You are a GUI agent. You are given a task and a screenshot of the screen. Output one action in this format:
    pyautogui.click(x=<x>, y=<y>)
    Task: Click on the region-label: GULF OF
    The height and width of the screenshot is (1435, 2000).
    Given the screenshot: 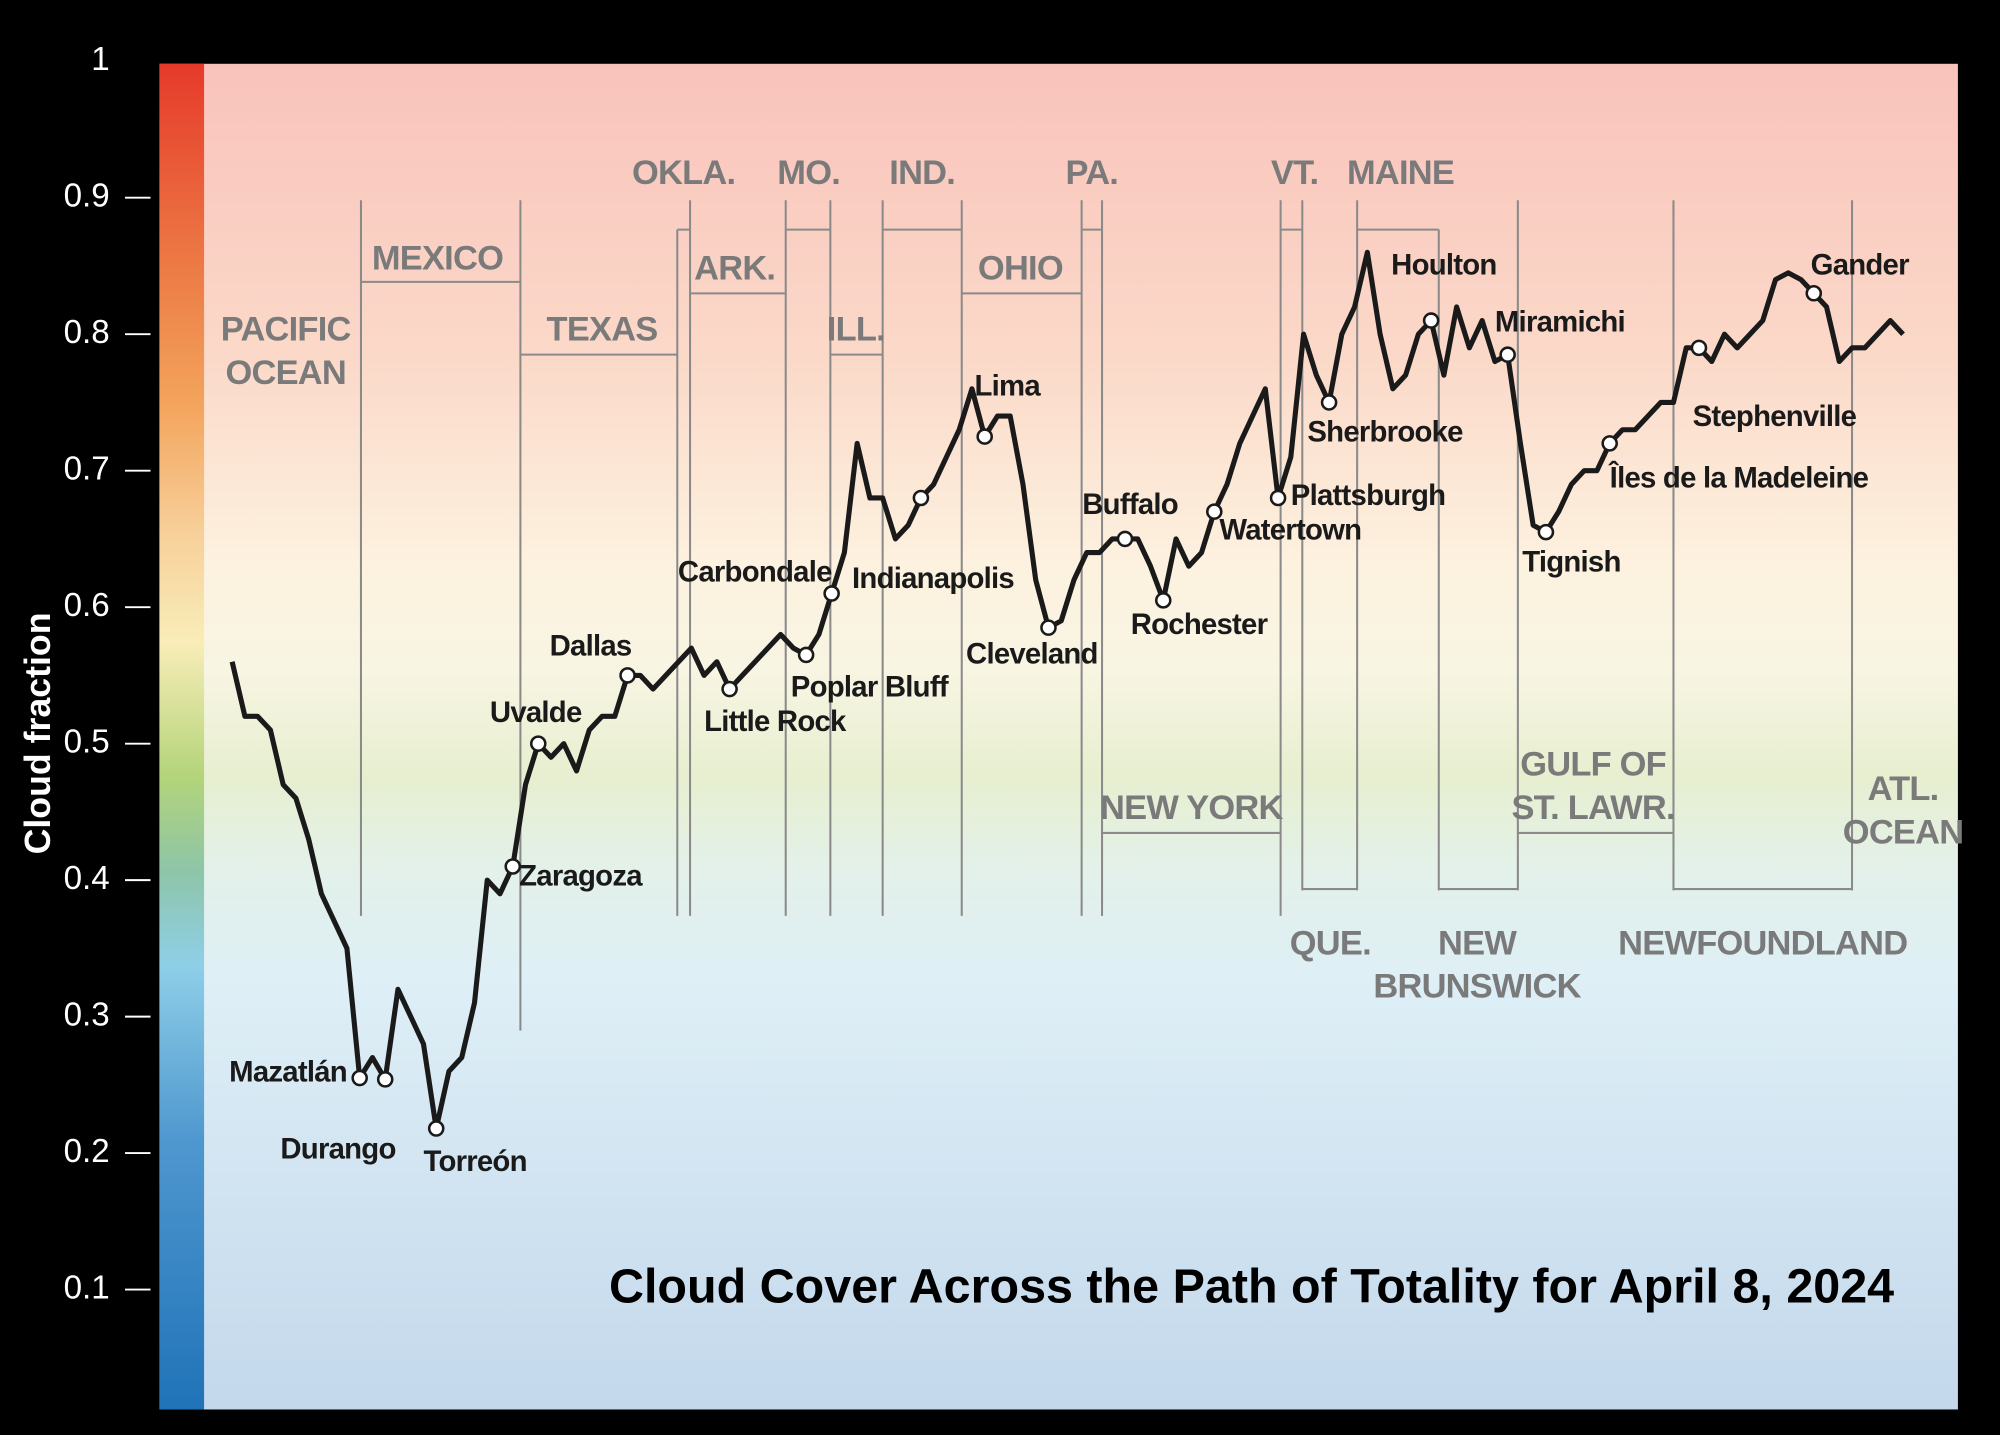 What is the action you would take?
    pyautogui.click(x=1593, y=765)
    